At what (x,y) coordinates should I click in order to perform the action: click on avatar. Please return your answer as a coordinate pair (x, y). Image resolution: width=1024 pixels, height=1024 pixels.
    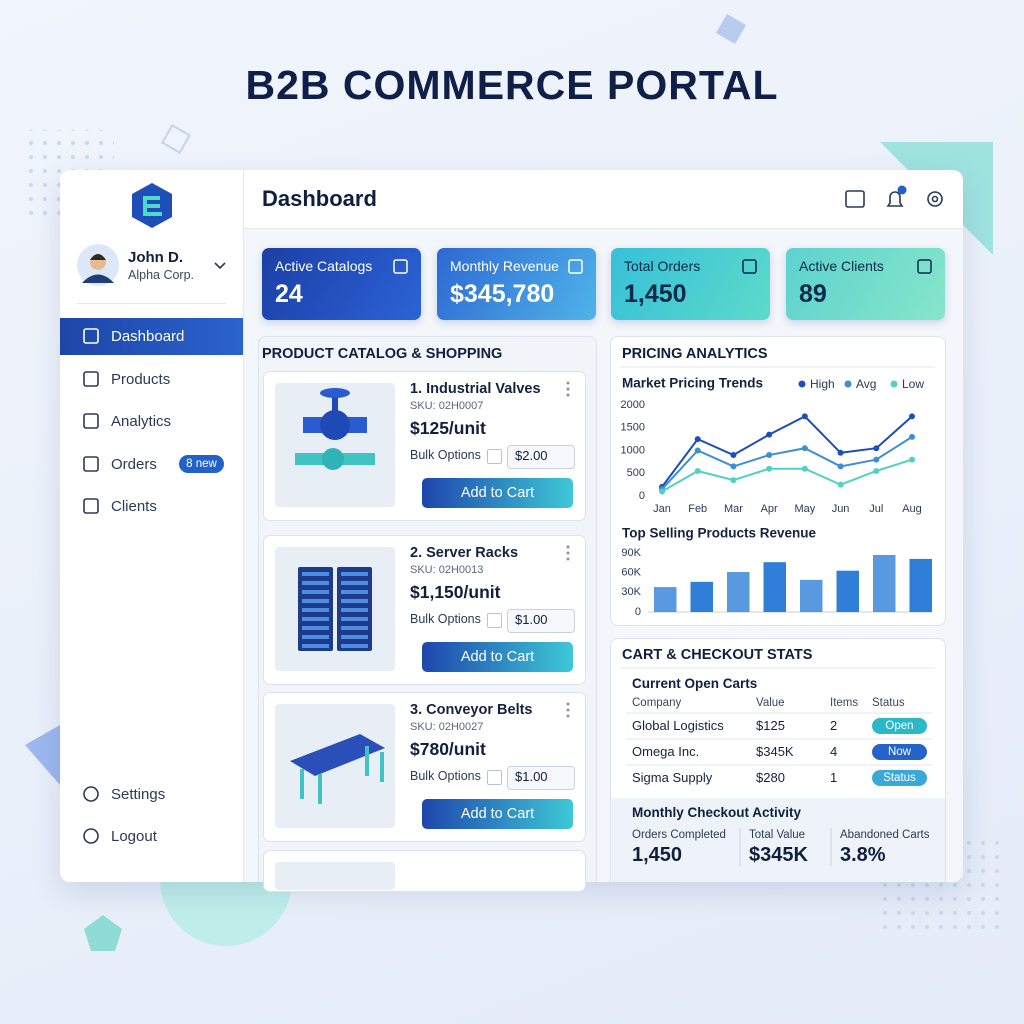
    Looking at the image, I should click on (98, 278).